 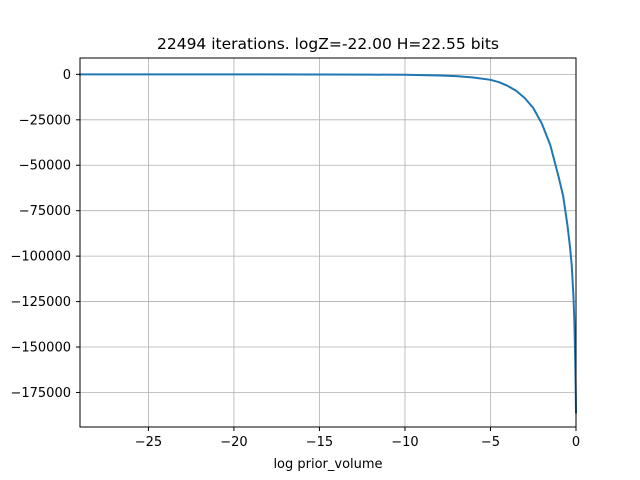 What do you see at coordinates (233, 442) in the screenshot?
I see `x-tick-label: −20` at bounding box center [233, 442].